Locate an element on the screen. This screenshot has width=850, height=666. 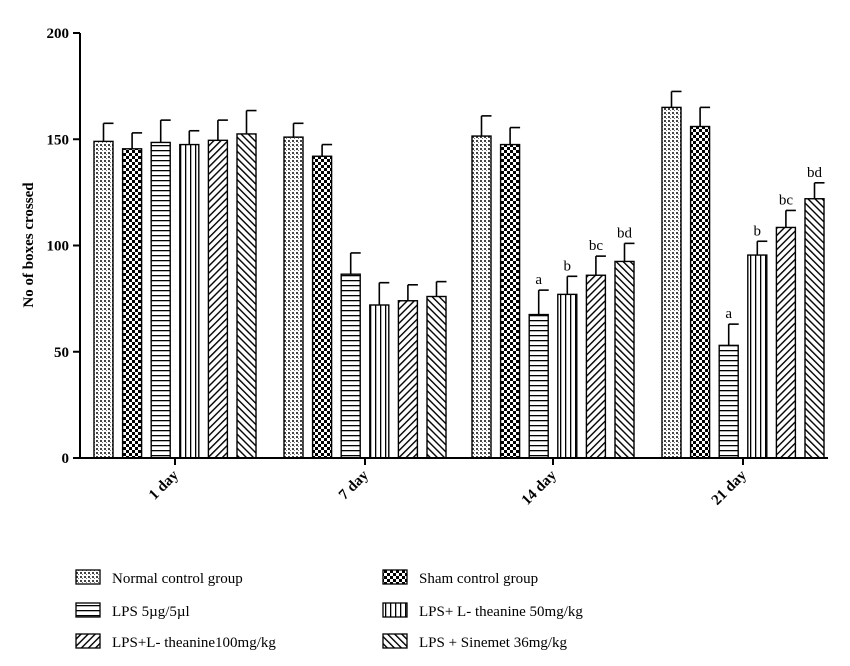
x-category-label: 7 day is located at coordinates (354, 485).